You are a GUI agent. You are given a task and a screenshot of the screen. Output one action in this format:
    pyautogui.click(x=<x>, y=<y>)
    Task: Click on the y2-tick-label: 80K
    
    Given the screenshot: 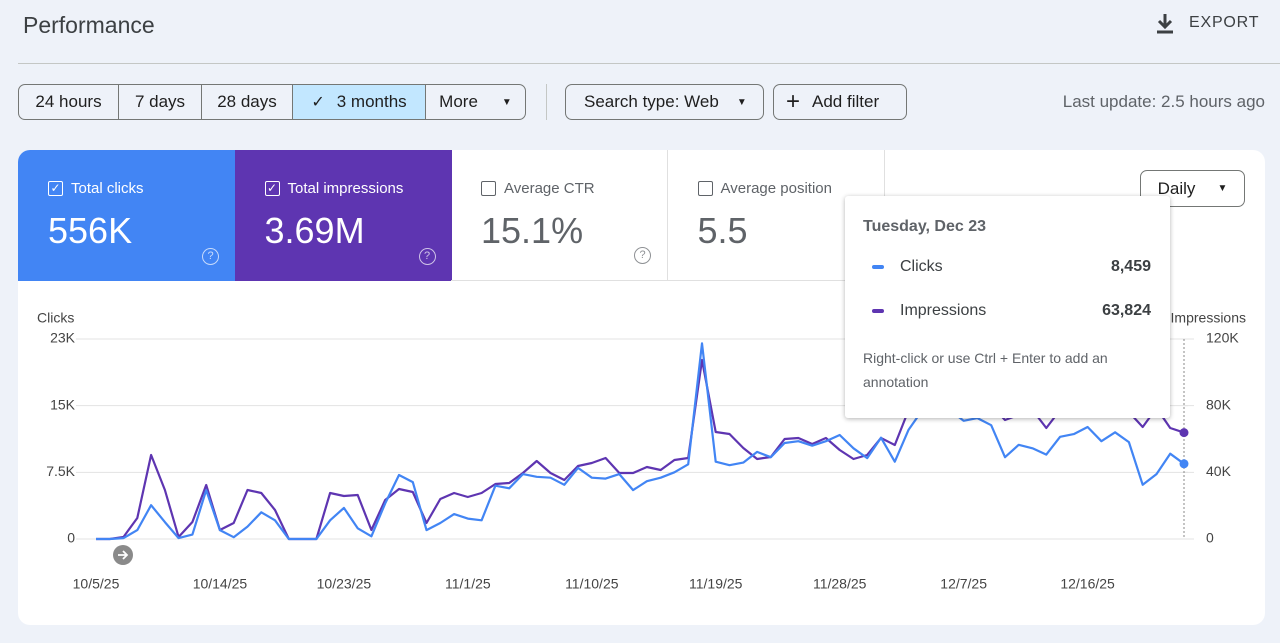 What is the action you would take?
    pyautogui.click(x=1219, y=404)
    